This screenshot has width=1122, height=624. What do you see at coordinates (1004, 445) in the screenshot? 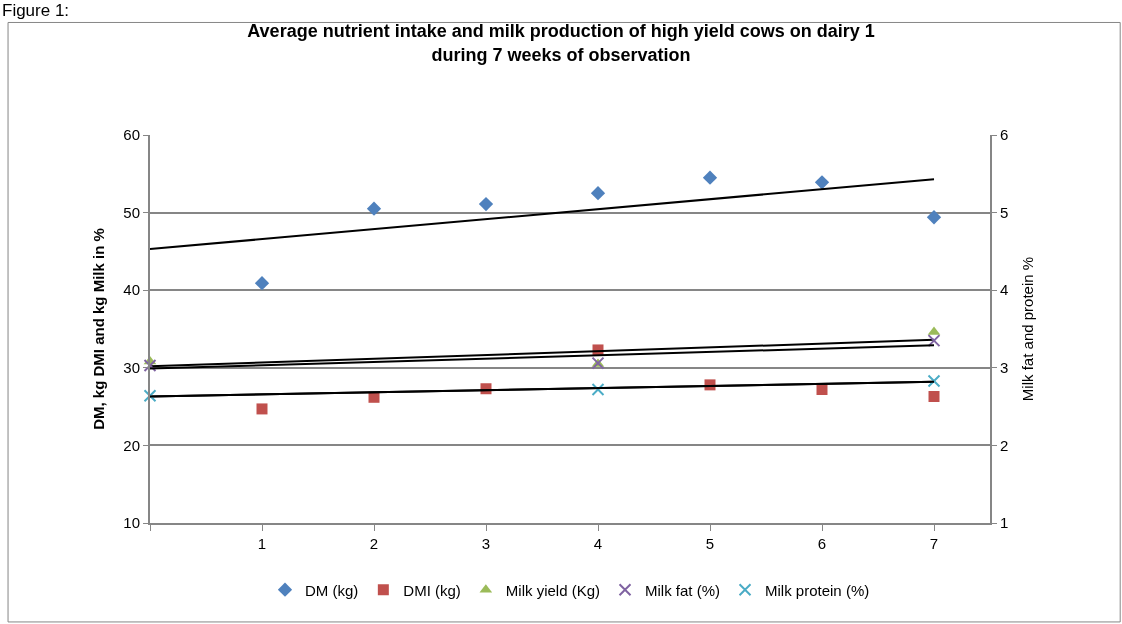
I see `y2-tick-label: 2` at bounding box center [1004, 445].